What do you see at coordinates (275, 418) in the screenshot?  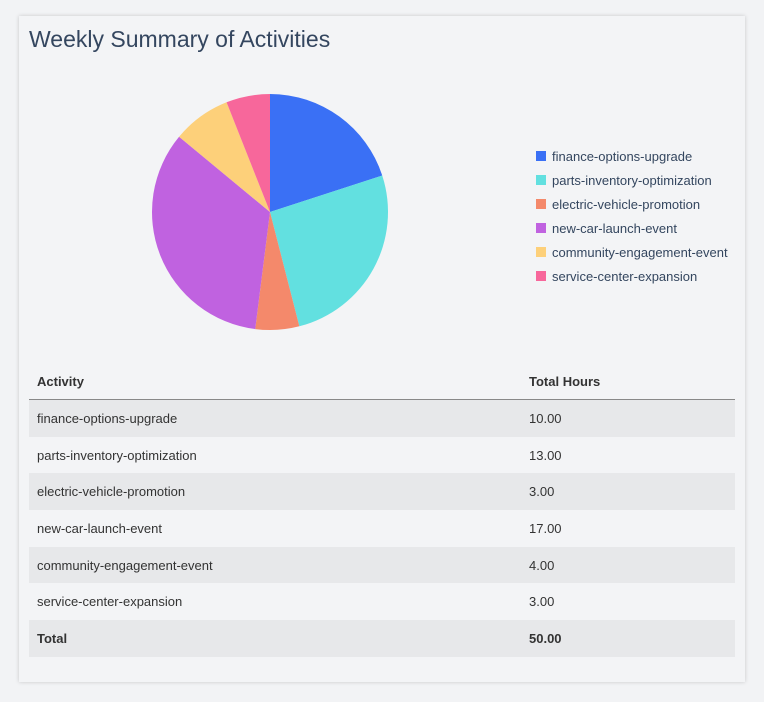 I see `activity-cell: finance-options-upgrade` at bounding box center [275, 418].